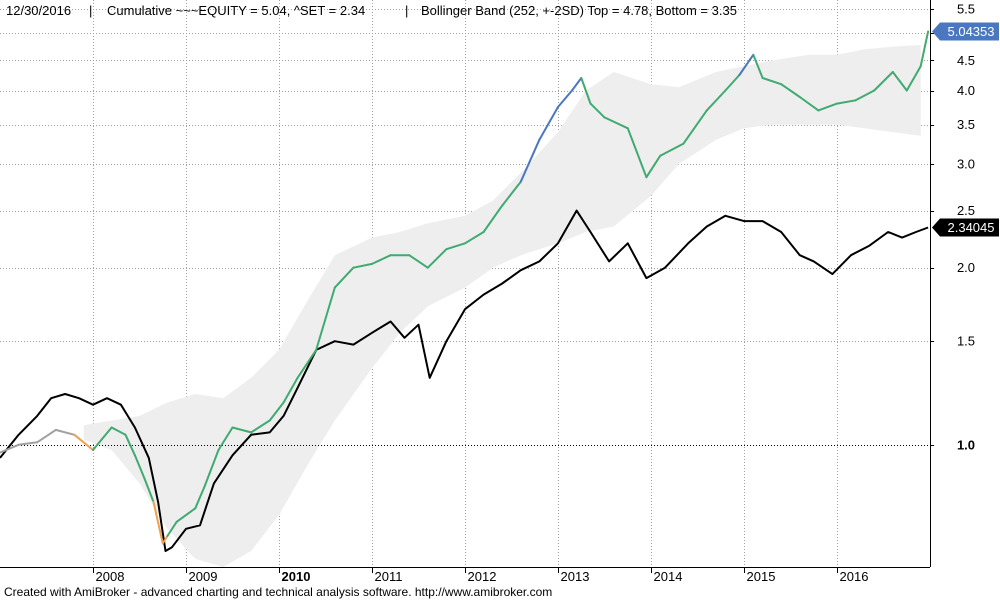 Image resolution: width=1000 pixels, height=600 pixels. Describe the element at coordinates (38, 10) in the screenshot. I see `header-date: 12/30/2016` at that location.